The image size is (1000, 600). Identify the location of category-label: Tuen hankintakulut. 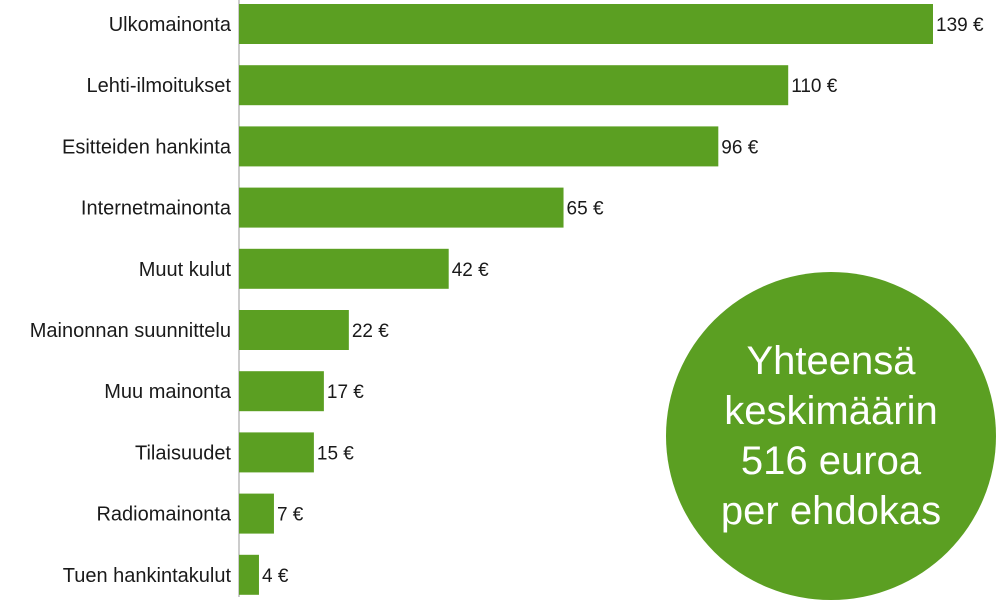
(147, 576).